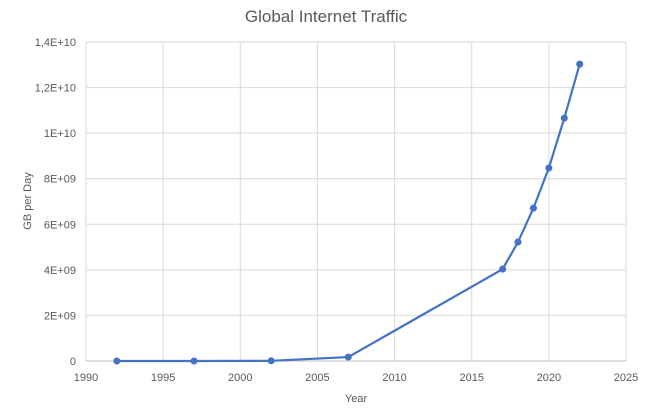 This screenshot has height=416, width=652. What do you see at coordinates (60, 316) in the screenshot?
I see `y-tick-label: 2E+09` at bounding box center [60, 316].